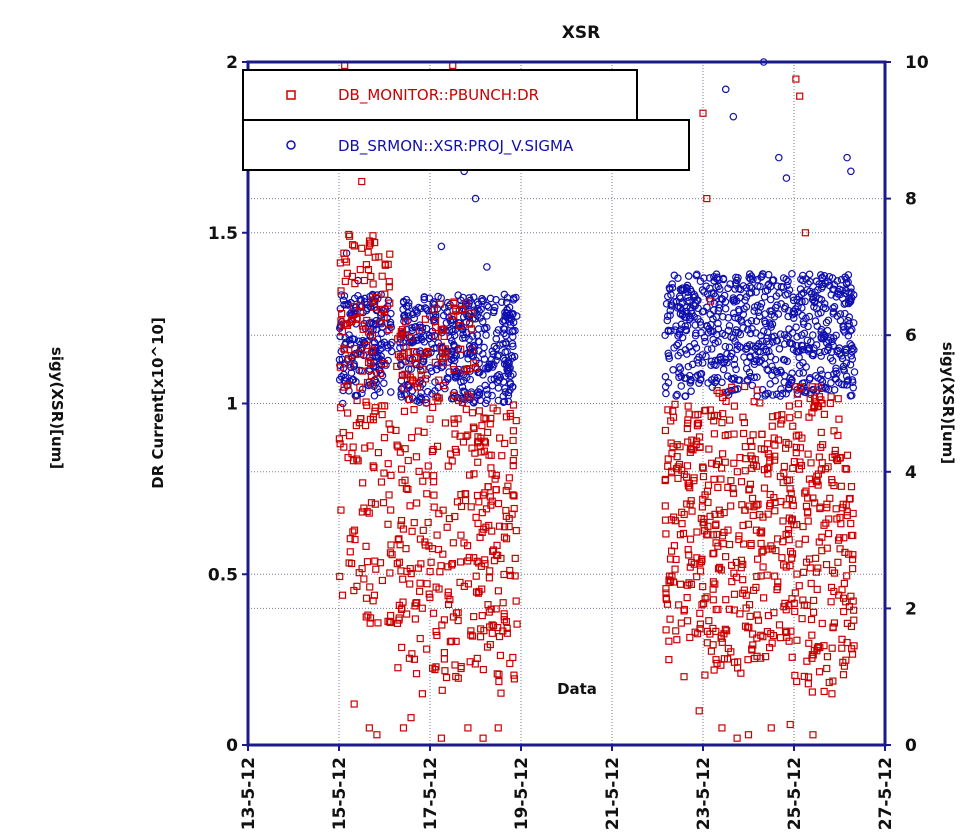 This screenshot has height=832, width=973. I want to click on y-left-tick-label: 0.5, so click(223, 575).